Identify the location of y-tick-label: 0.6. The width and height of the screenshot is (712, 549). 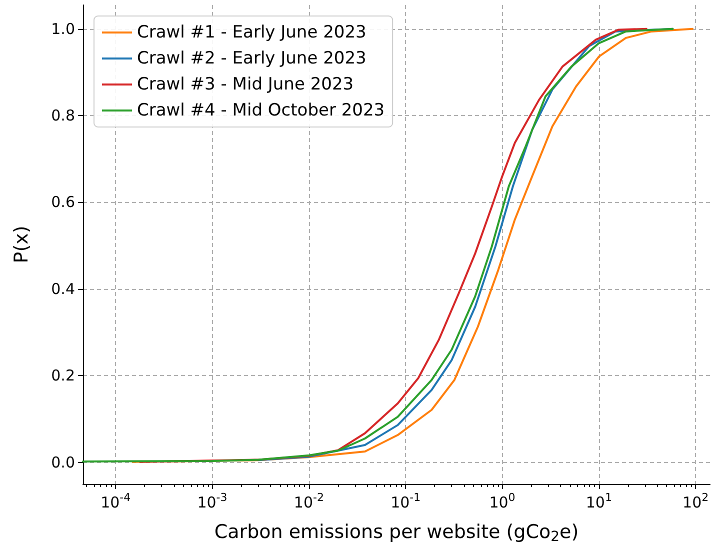
(63, 202).